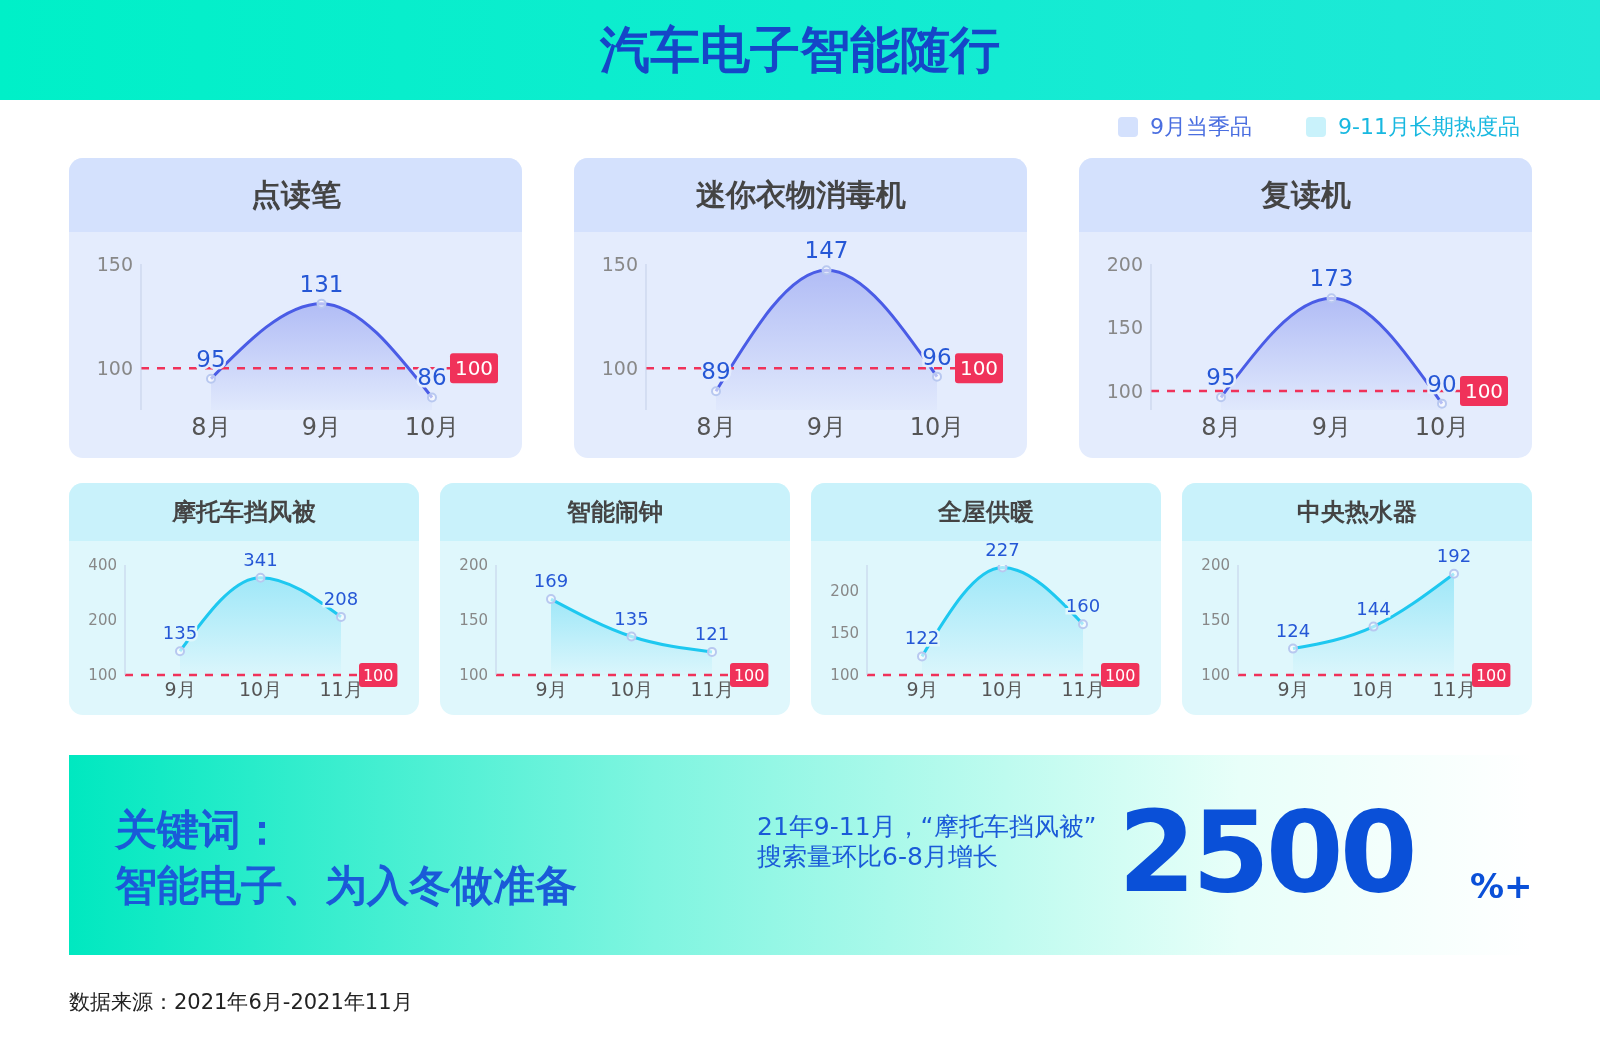  Describe the element at coordinates (615, 512) in the screenshot. I see `chart-title: 智能闹钟` at that location.